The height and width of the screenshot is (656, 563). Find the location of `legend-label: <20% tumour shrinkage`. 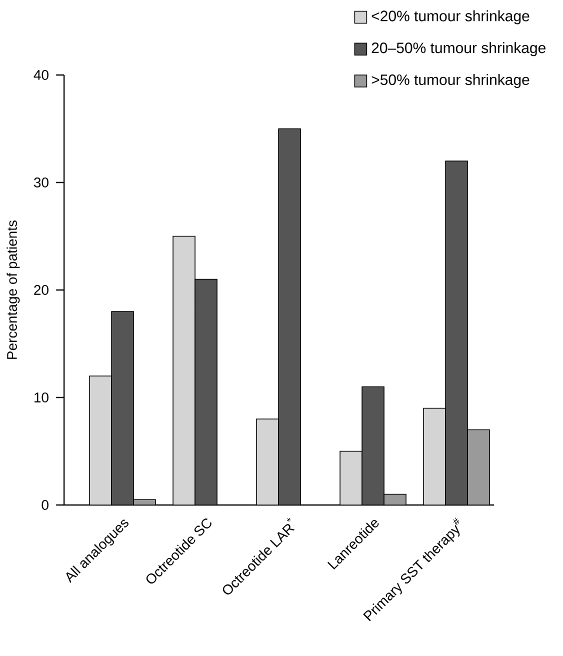

legend-label: <20% tumour shrinkage is located at coordinates (451, 17).